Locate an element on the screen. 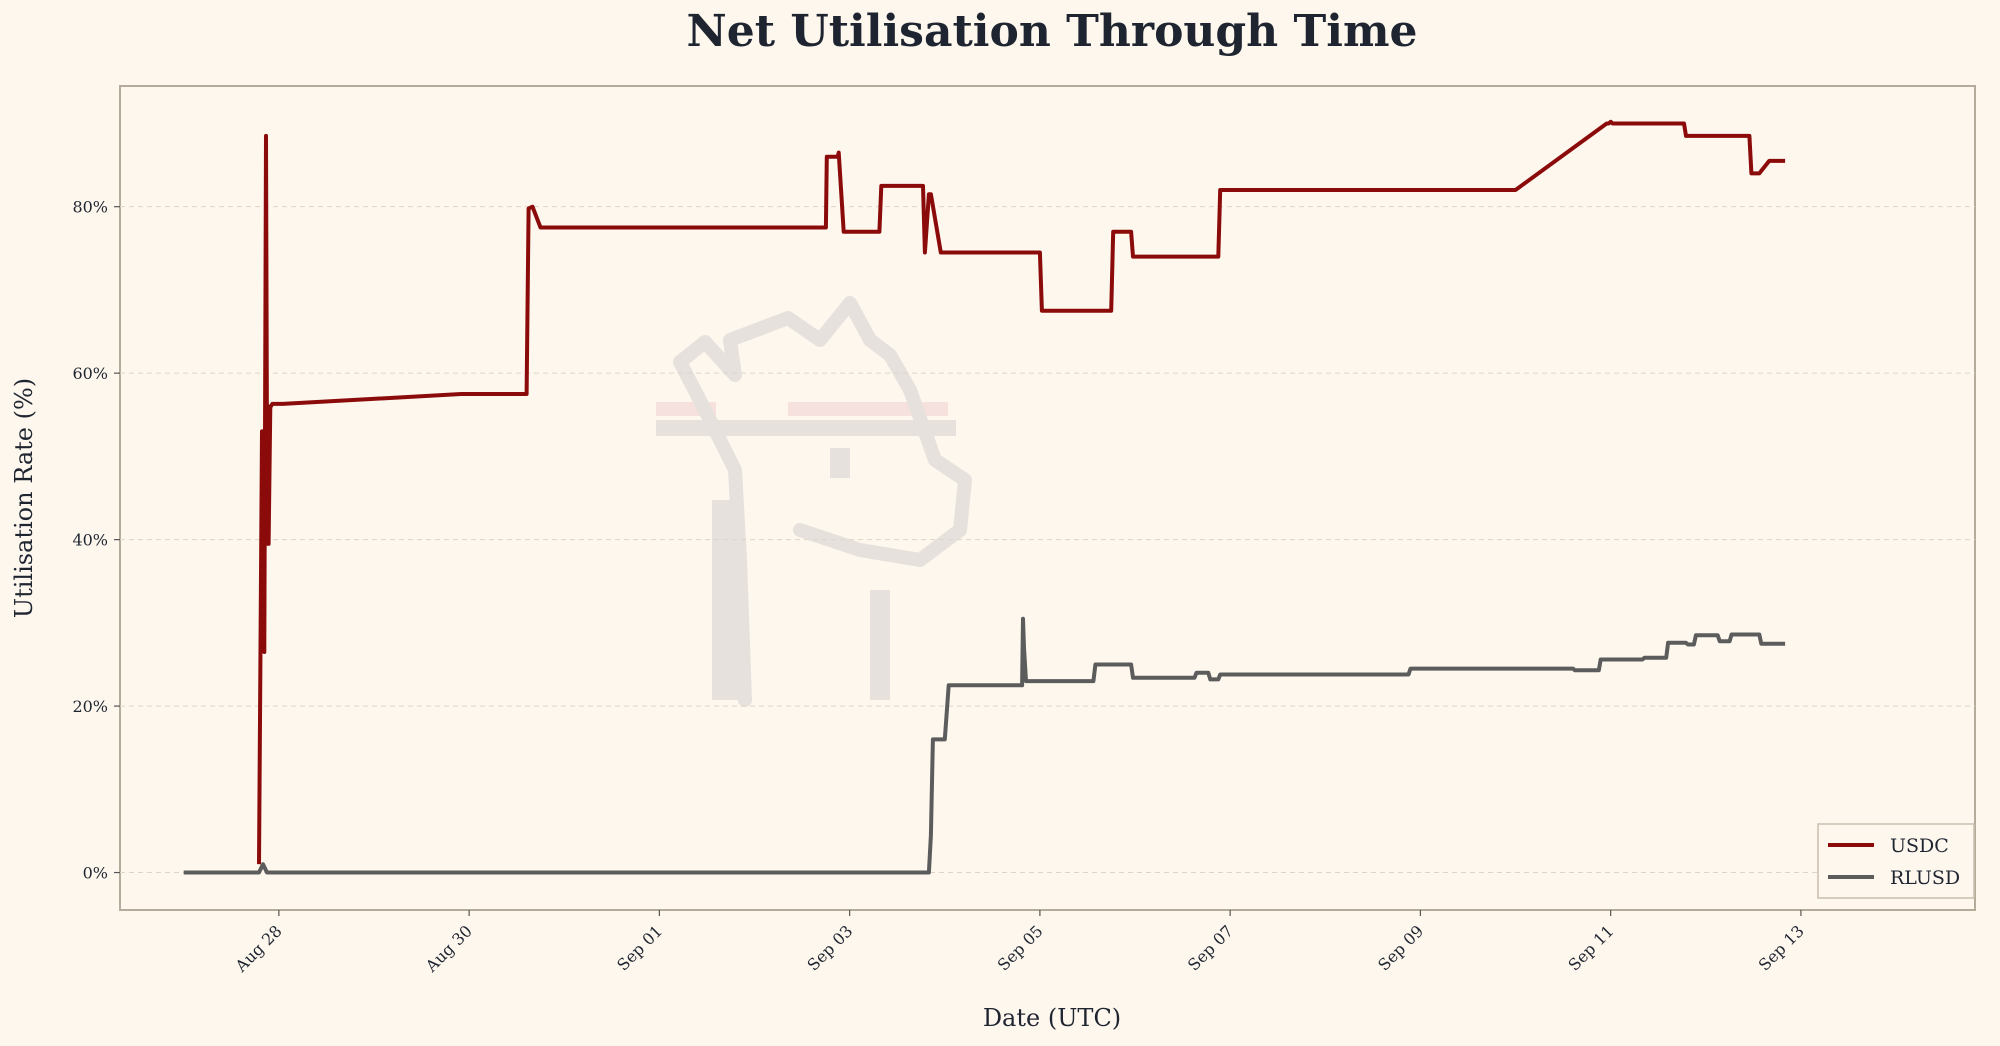 The height and width of the screenshot is (1046, 2000). y-tick-label: 20% is located at coordinates (90, 706).